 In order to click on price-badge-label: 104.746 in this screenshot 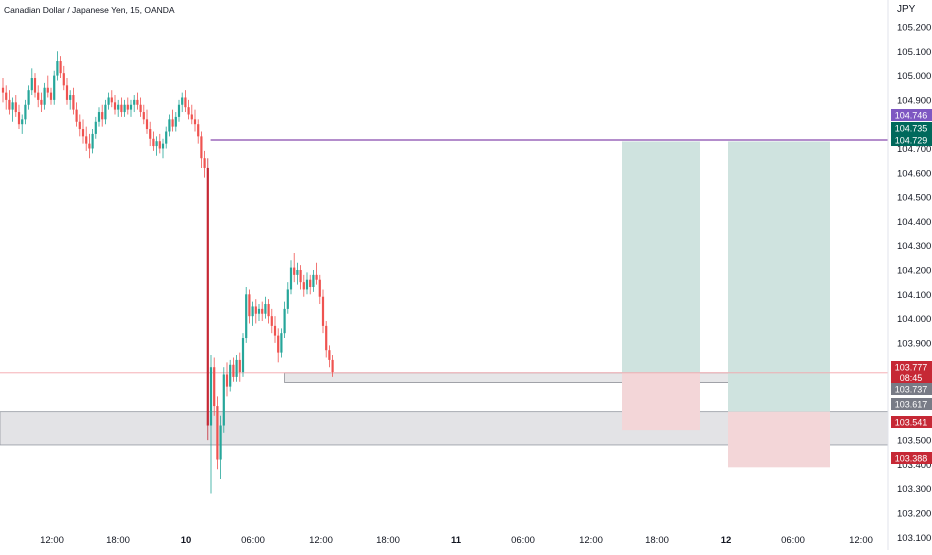, I will do `click(911, 116)`.